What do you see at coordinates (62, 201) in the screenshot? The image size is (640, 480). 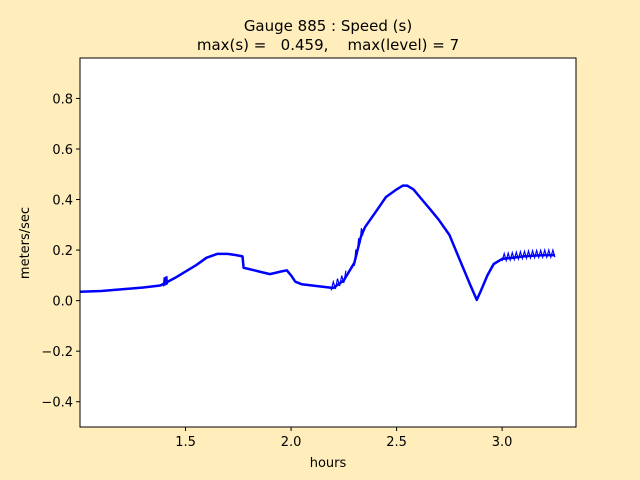 I see `y-tick-label: 0.4` at bounding box center [62, 201].